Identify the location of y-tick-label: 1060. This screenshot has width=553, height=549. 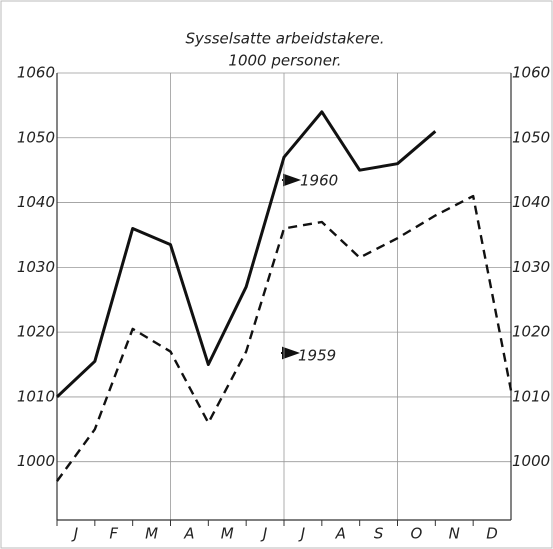
(36, 73).